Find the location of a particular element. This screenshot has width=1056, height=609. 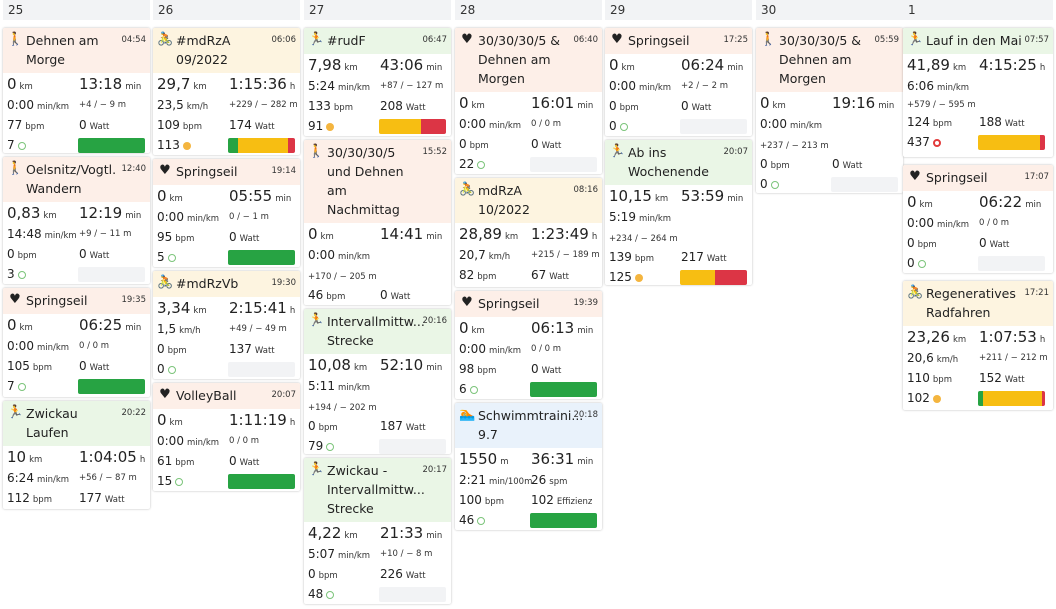

activity-time: 06:06 is located at coordinates (284, 40).